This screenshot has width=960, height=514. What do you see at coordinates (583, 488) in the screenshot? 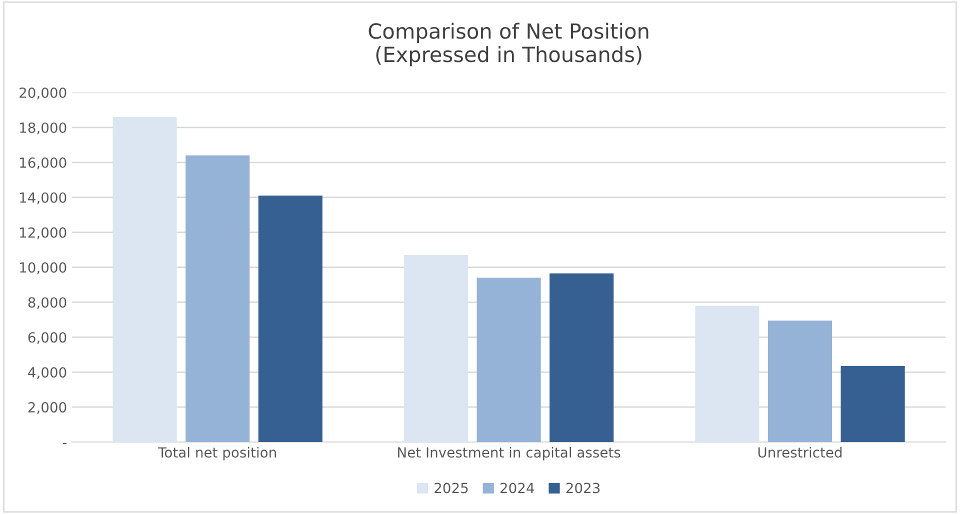
I see `legend-label: 2023` at bounding box center [583, 488].